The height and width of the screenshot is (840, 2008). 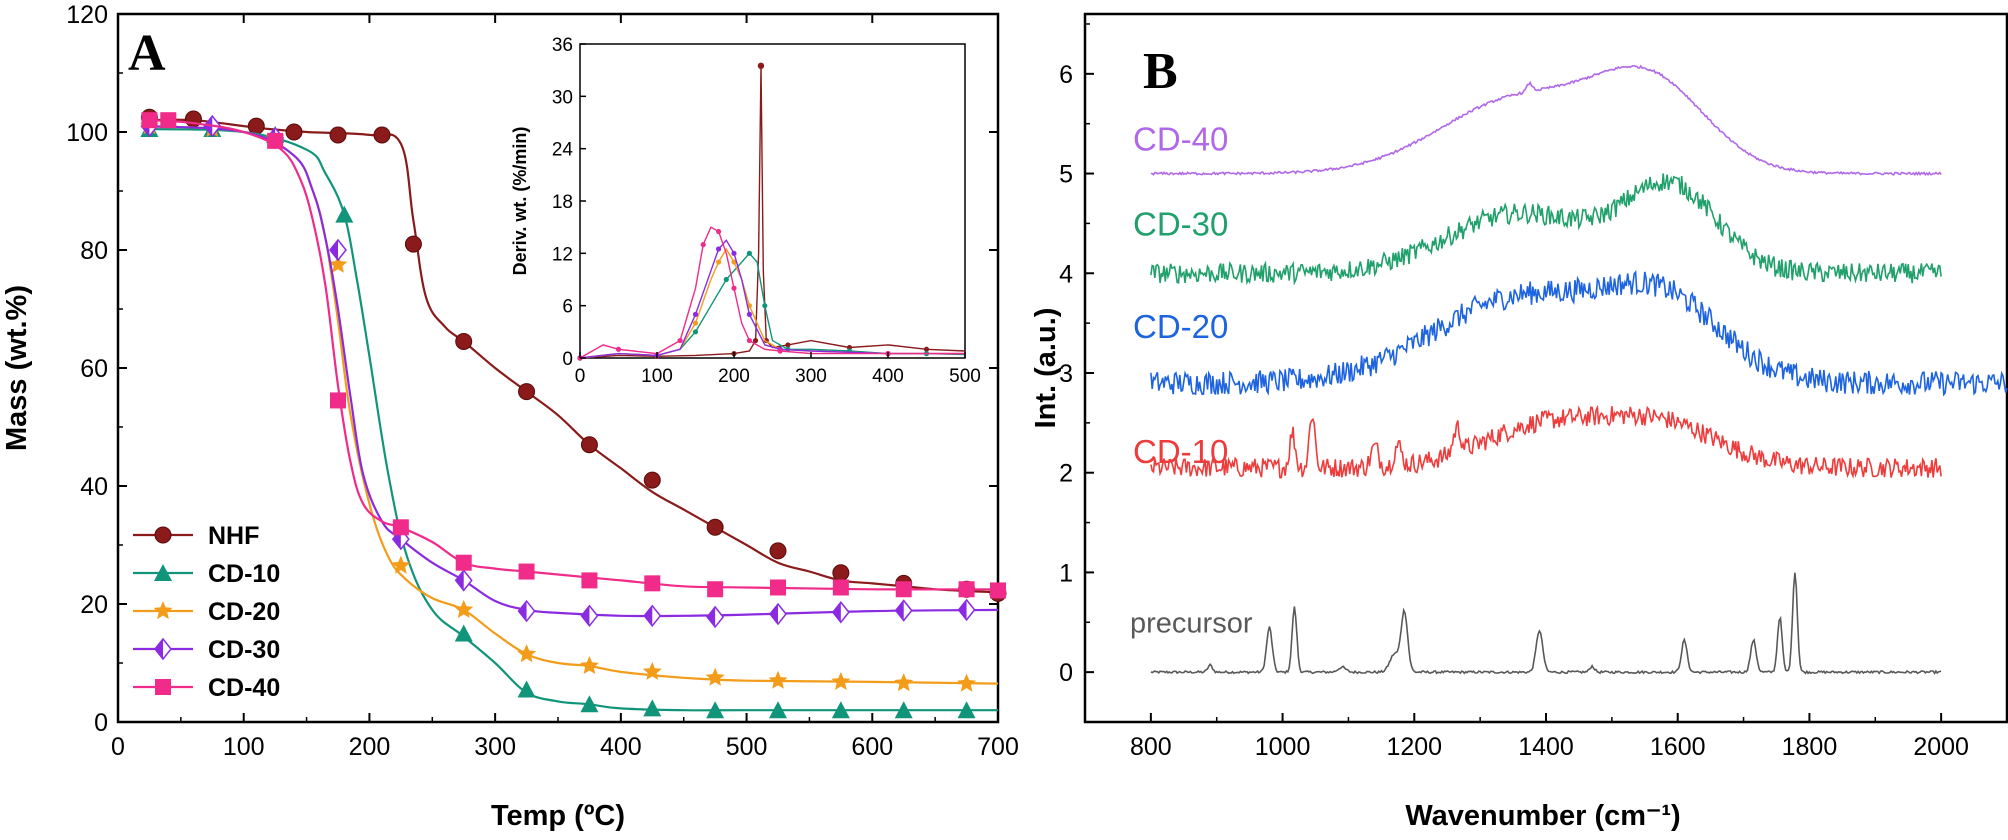 What do you see at coordinates (196, 536) in the screenshot?
I see `legend-item-nhf: NHF` at bounding box center [196, 536].